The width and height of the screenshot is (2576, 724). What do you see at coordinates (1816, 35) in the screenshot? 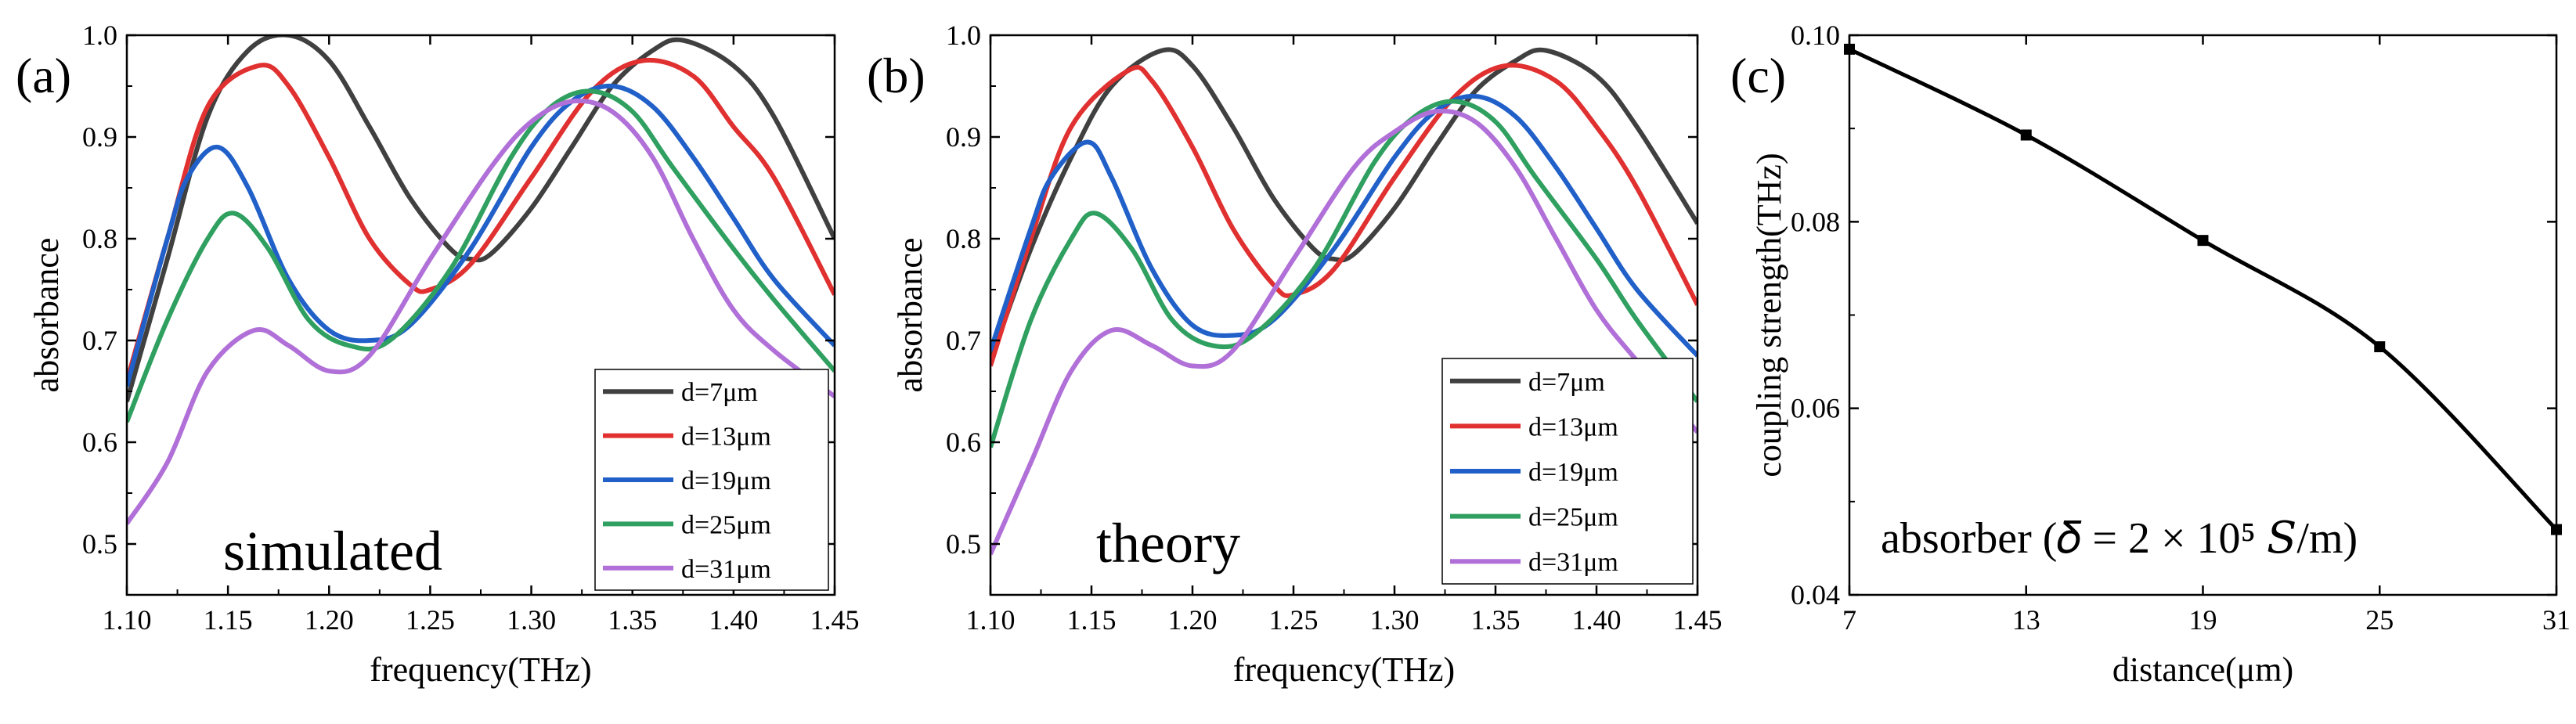
I see `y-tick-label: 0.10` at bounding box center [1816, 35].